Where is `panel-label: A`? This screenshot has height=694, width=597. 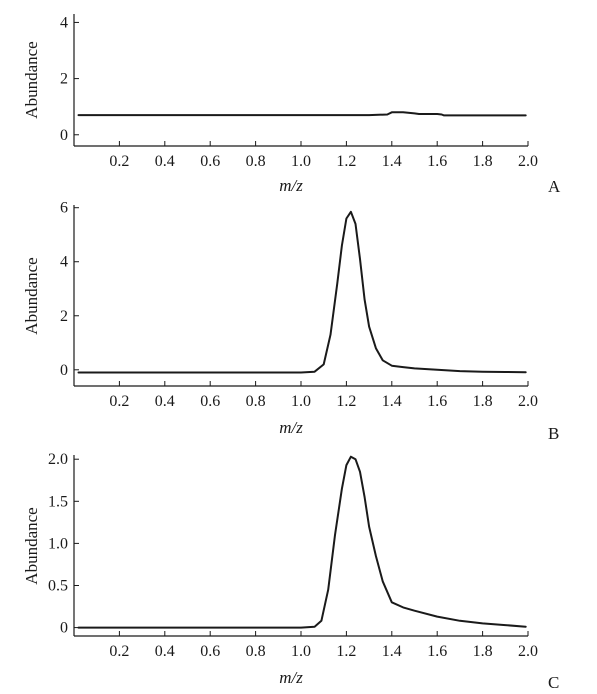 panel-label: A is located at coordinates (554, 186).